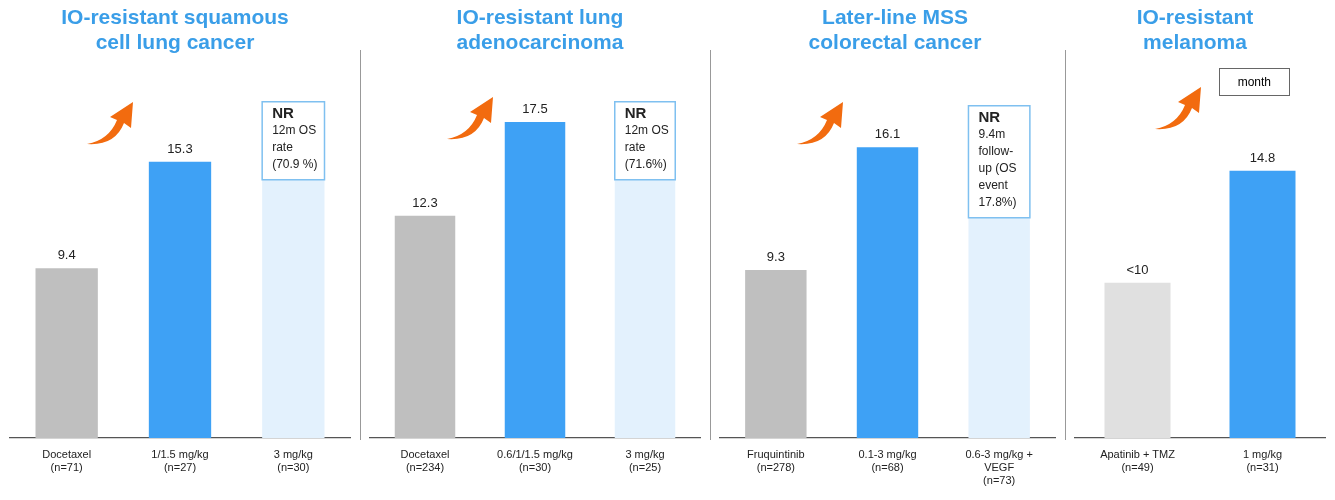 This screenshot has height=500, width=1335. What do you see at coordinates (66, 255) in the screenshot?
I see `data-label: 9.4` at bounding box center [66, 255].